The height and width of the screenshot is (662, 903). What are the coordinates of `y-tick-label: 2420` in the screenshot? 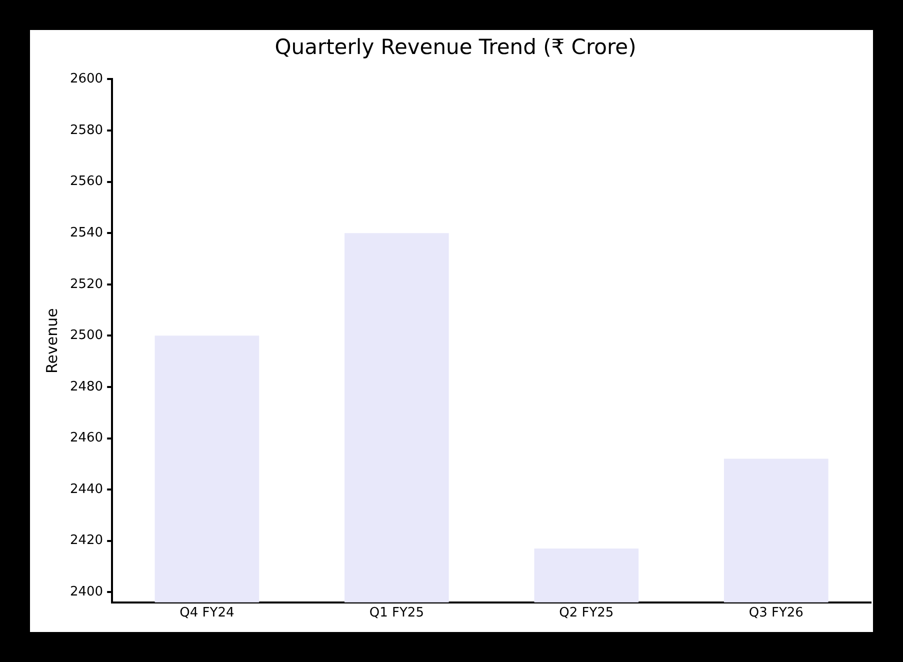 It's located at (87, 540).